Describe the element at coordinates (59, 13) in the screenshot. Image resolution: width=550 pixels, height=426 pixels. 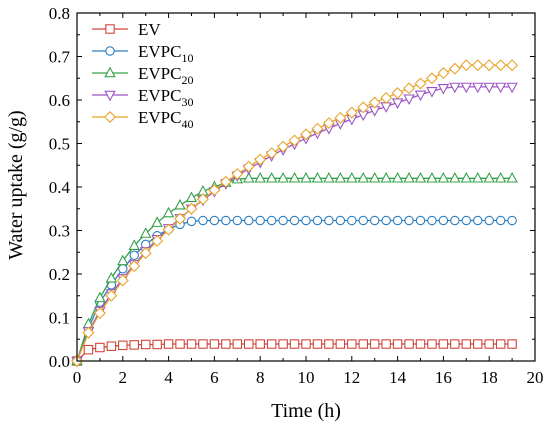
I see `y-tick-label: 0.8` at that location.